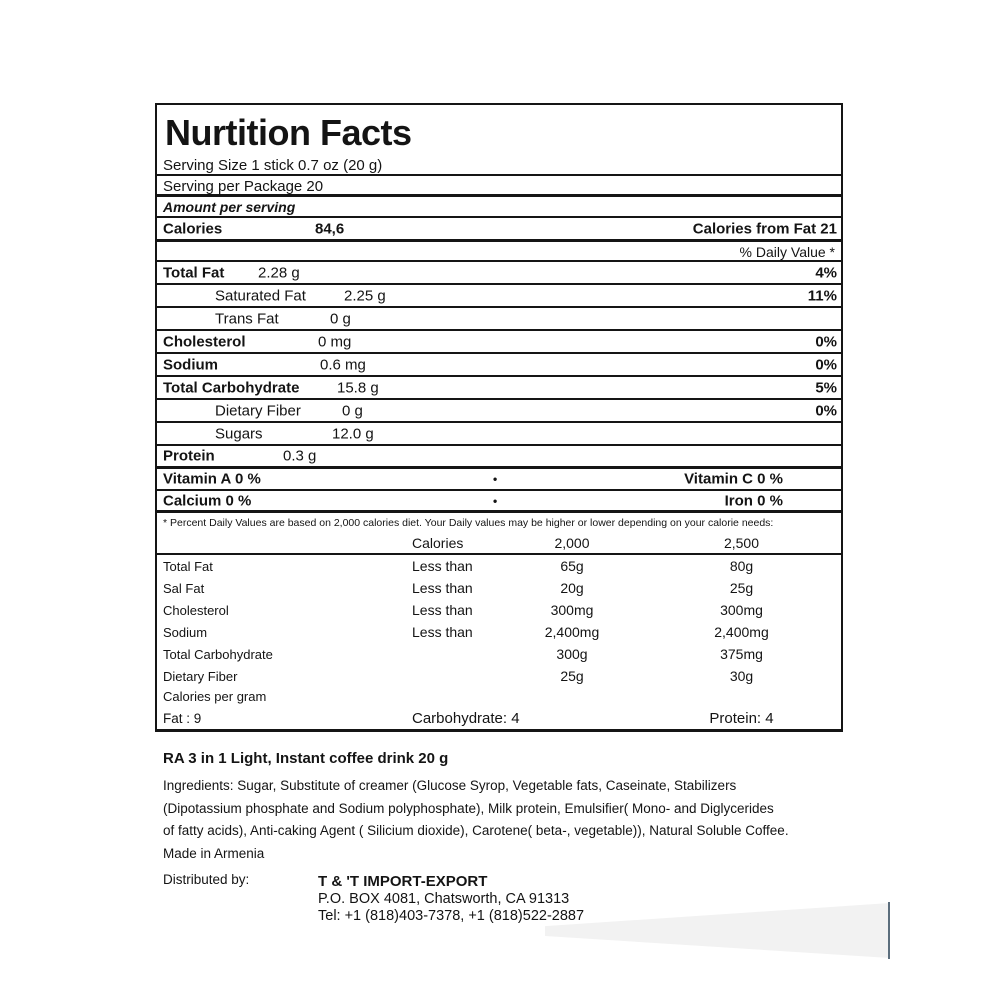 This screenshot has width=1000, height=1000. Describe the element at coordinates (499, 388) in the screenshot. I see `nutrient-row-total-carbohydrate: Total Carbohydrate 15.8 g 5%` at that location.